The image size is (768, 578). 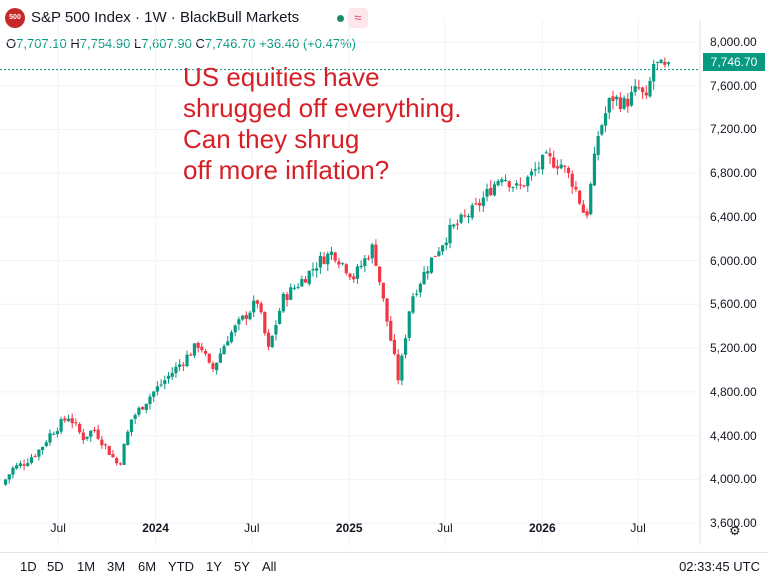 What do you see at coordinates (734, 62) in the screenshot?
I see `last-price-label: 7,746.70` at bounding box center [734, 62].